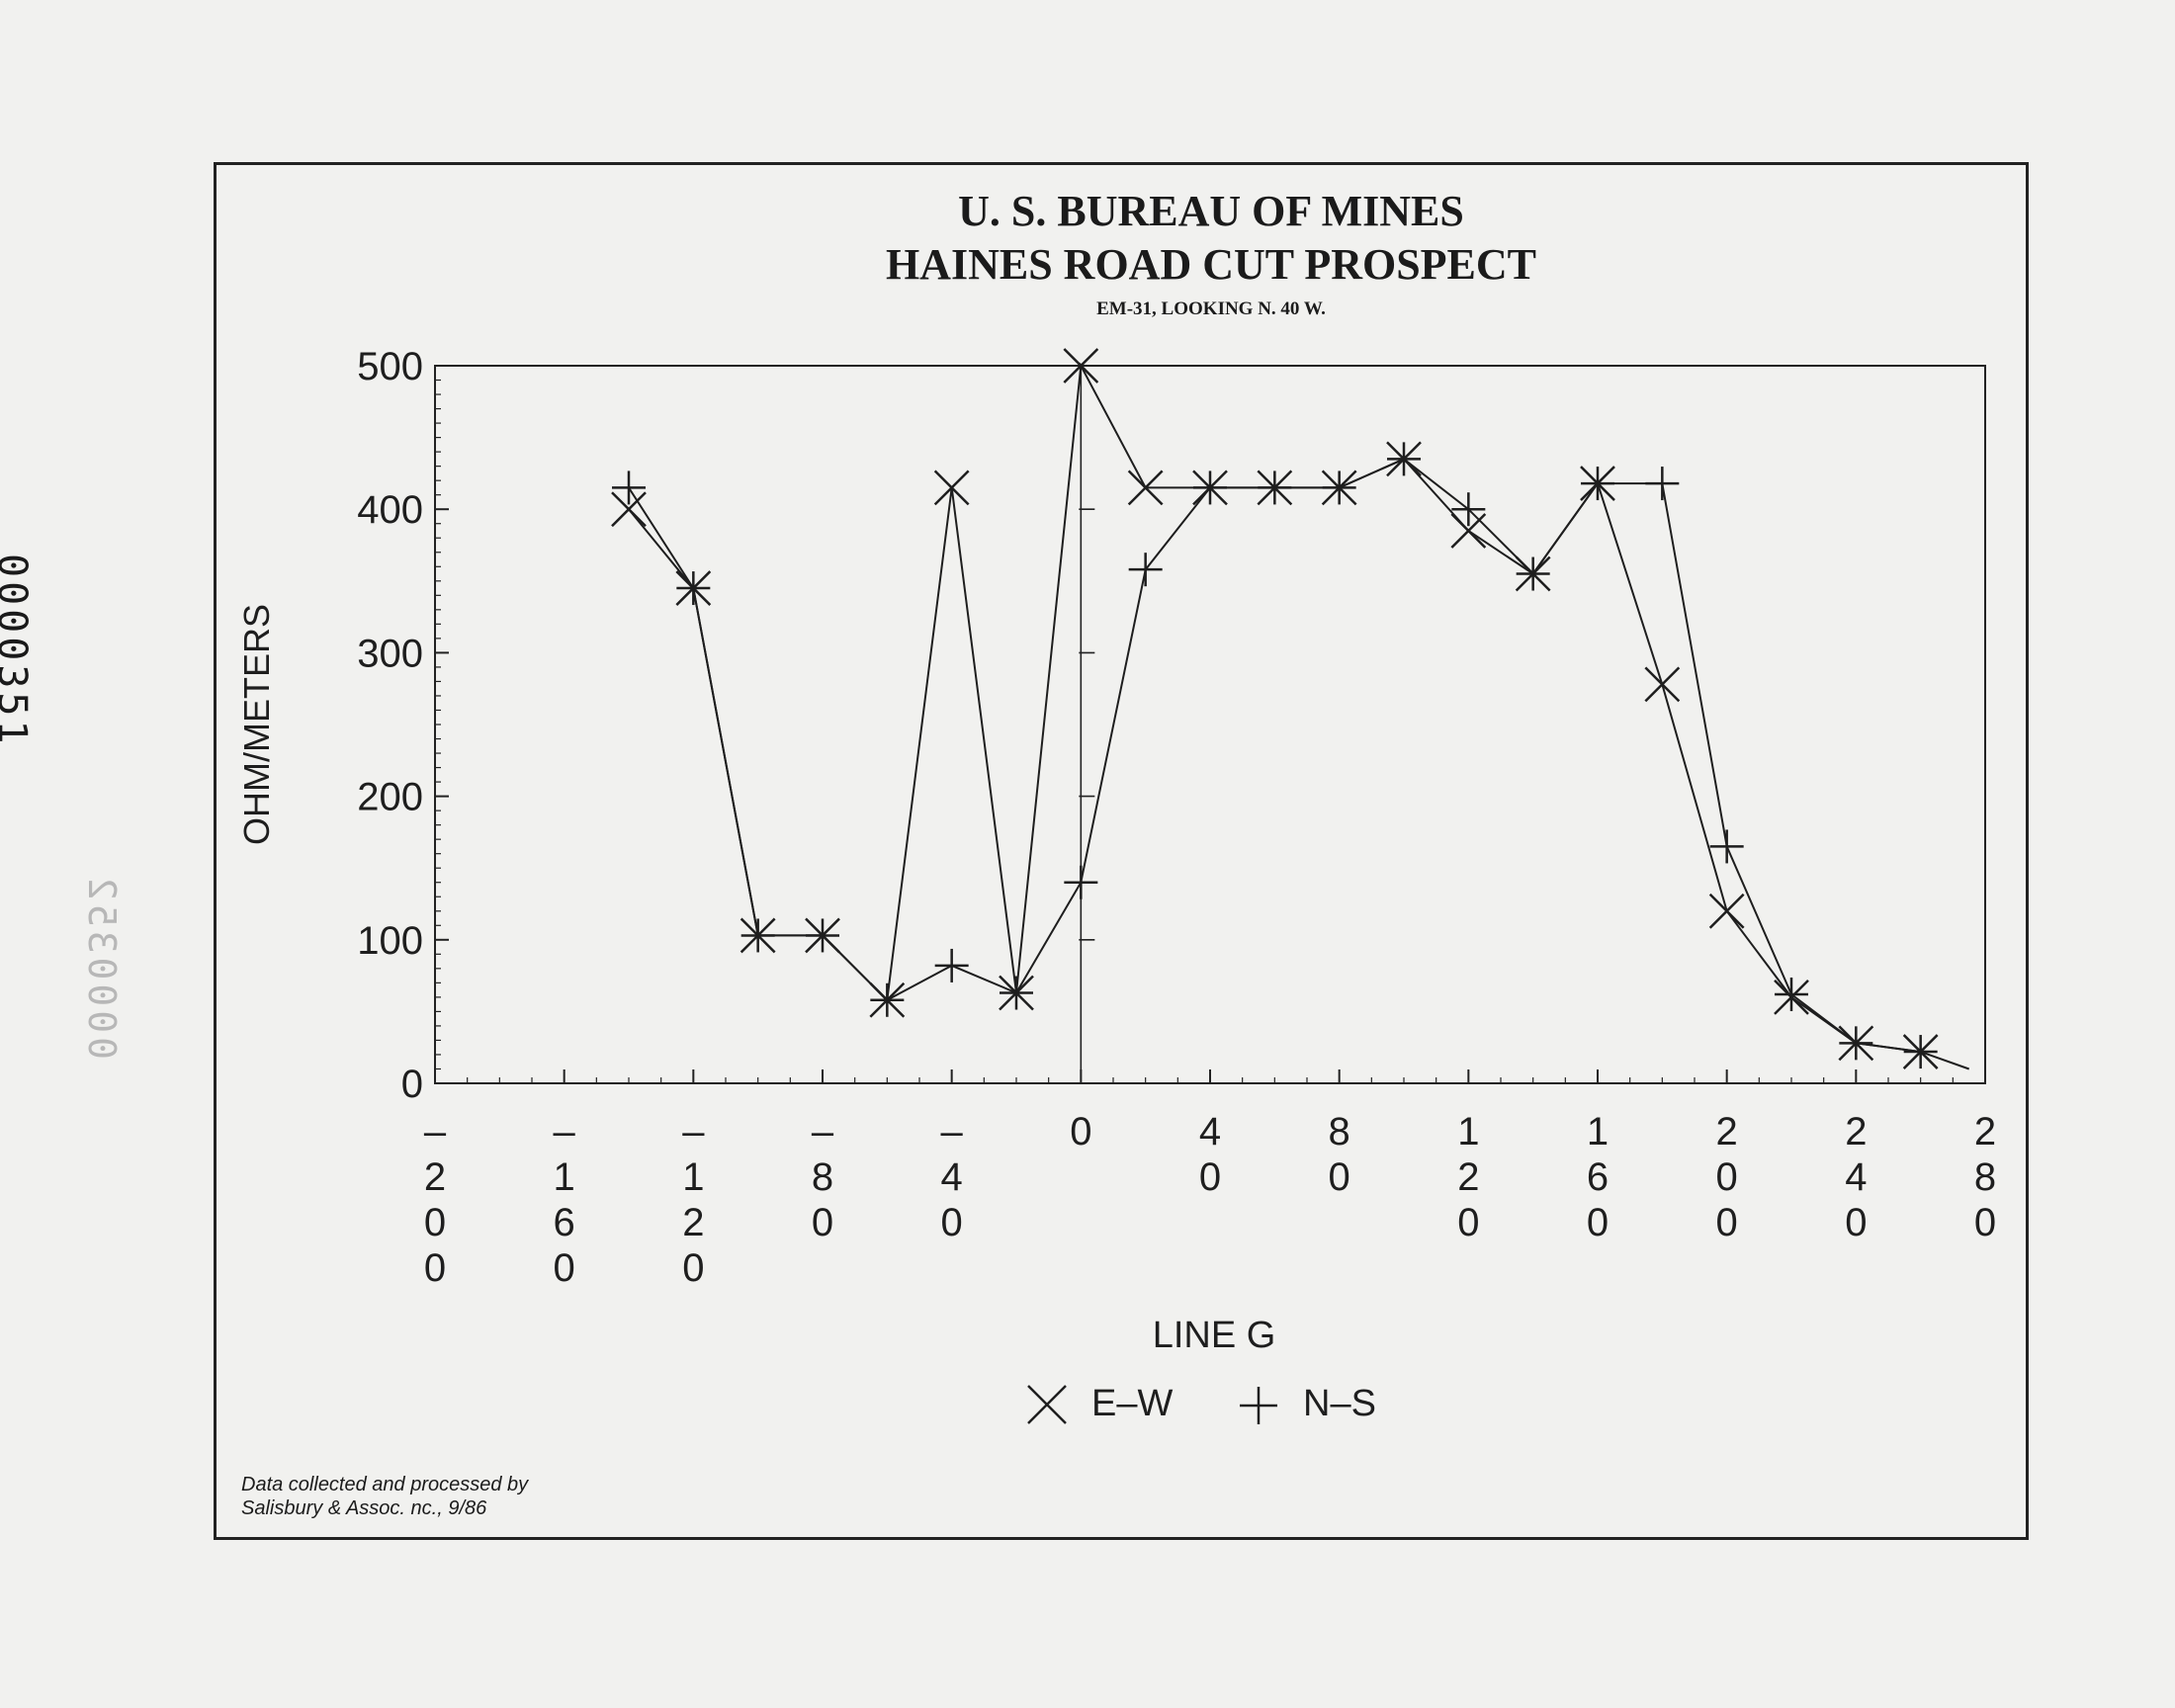 The width and height of the screenshot is (2175, 1708). Describe the element at coordinates (390, 798) in the screenshot. I see `y-tick-label: 200` at that location.